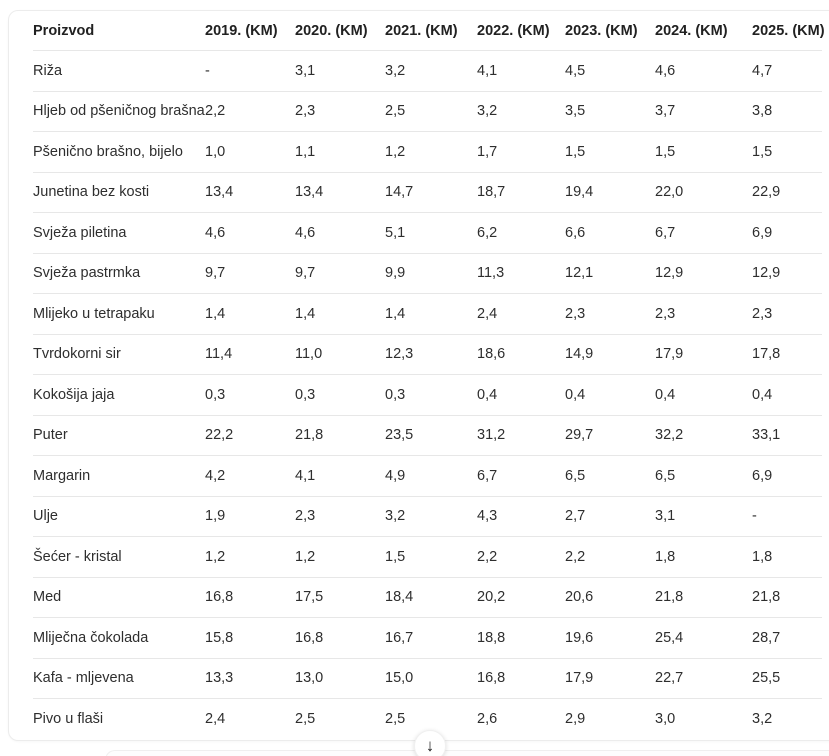  I want to click on product-name-cell: Kokošija jaja, so click(119, 395).